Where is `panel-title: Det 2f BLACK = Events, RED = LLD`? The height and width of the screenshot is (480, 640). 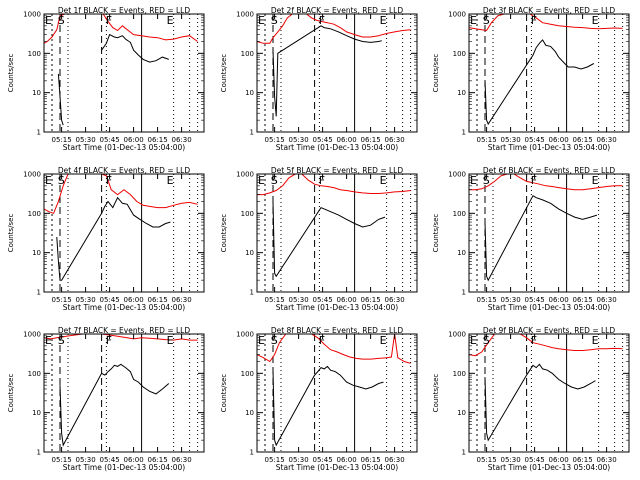
panel-title: Det 2f BLACK = Events, RED = LLD is located at coordinates (337, 10).